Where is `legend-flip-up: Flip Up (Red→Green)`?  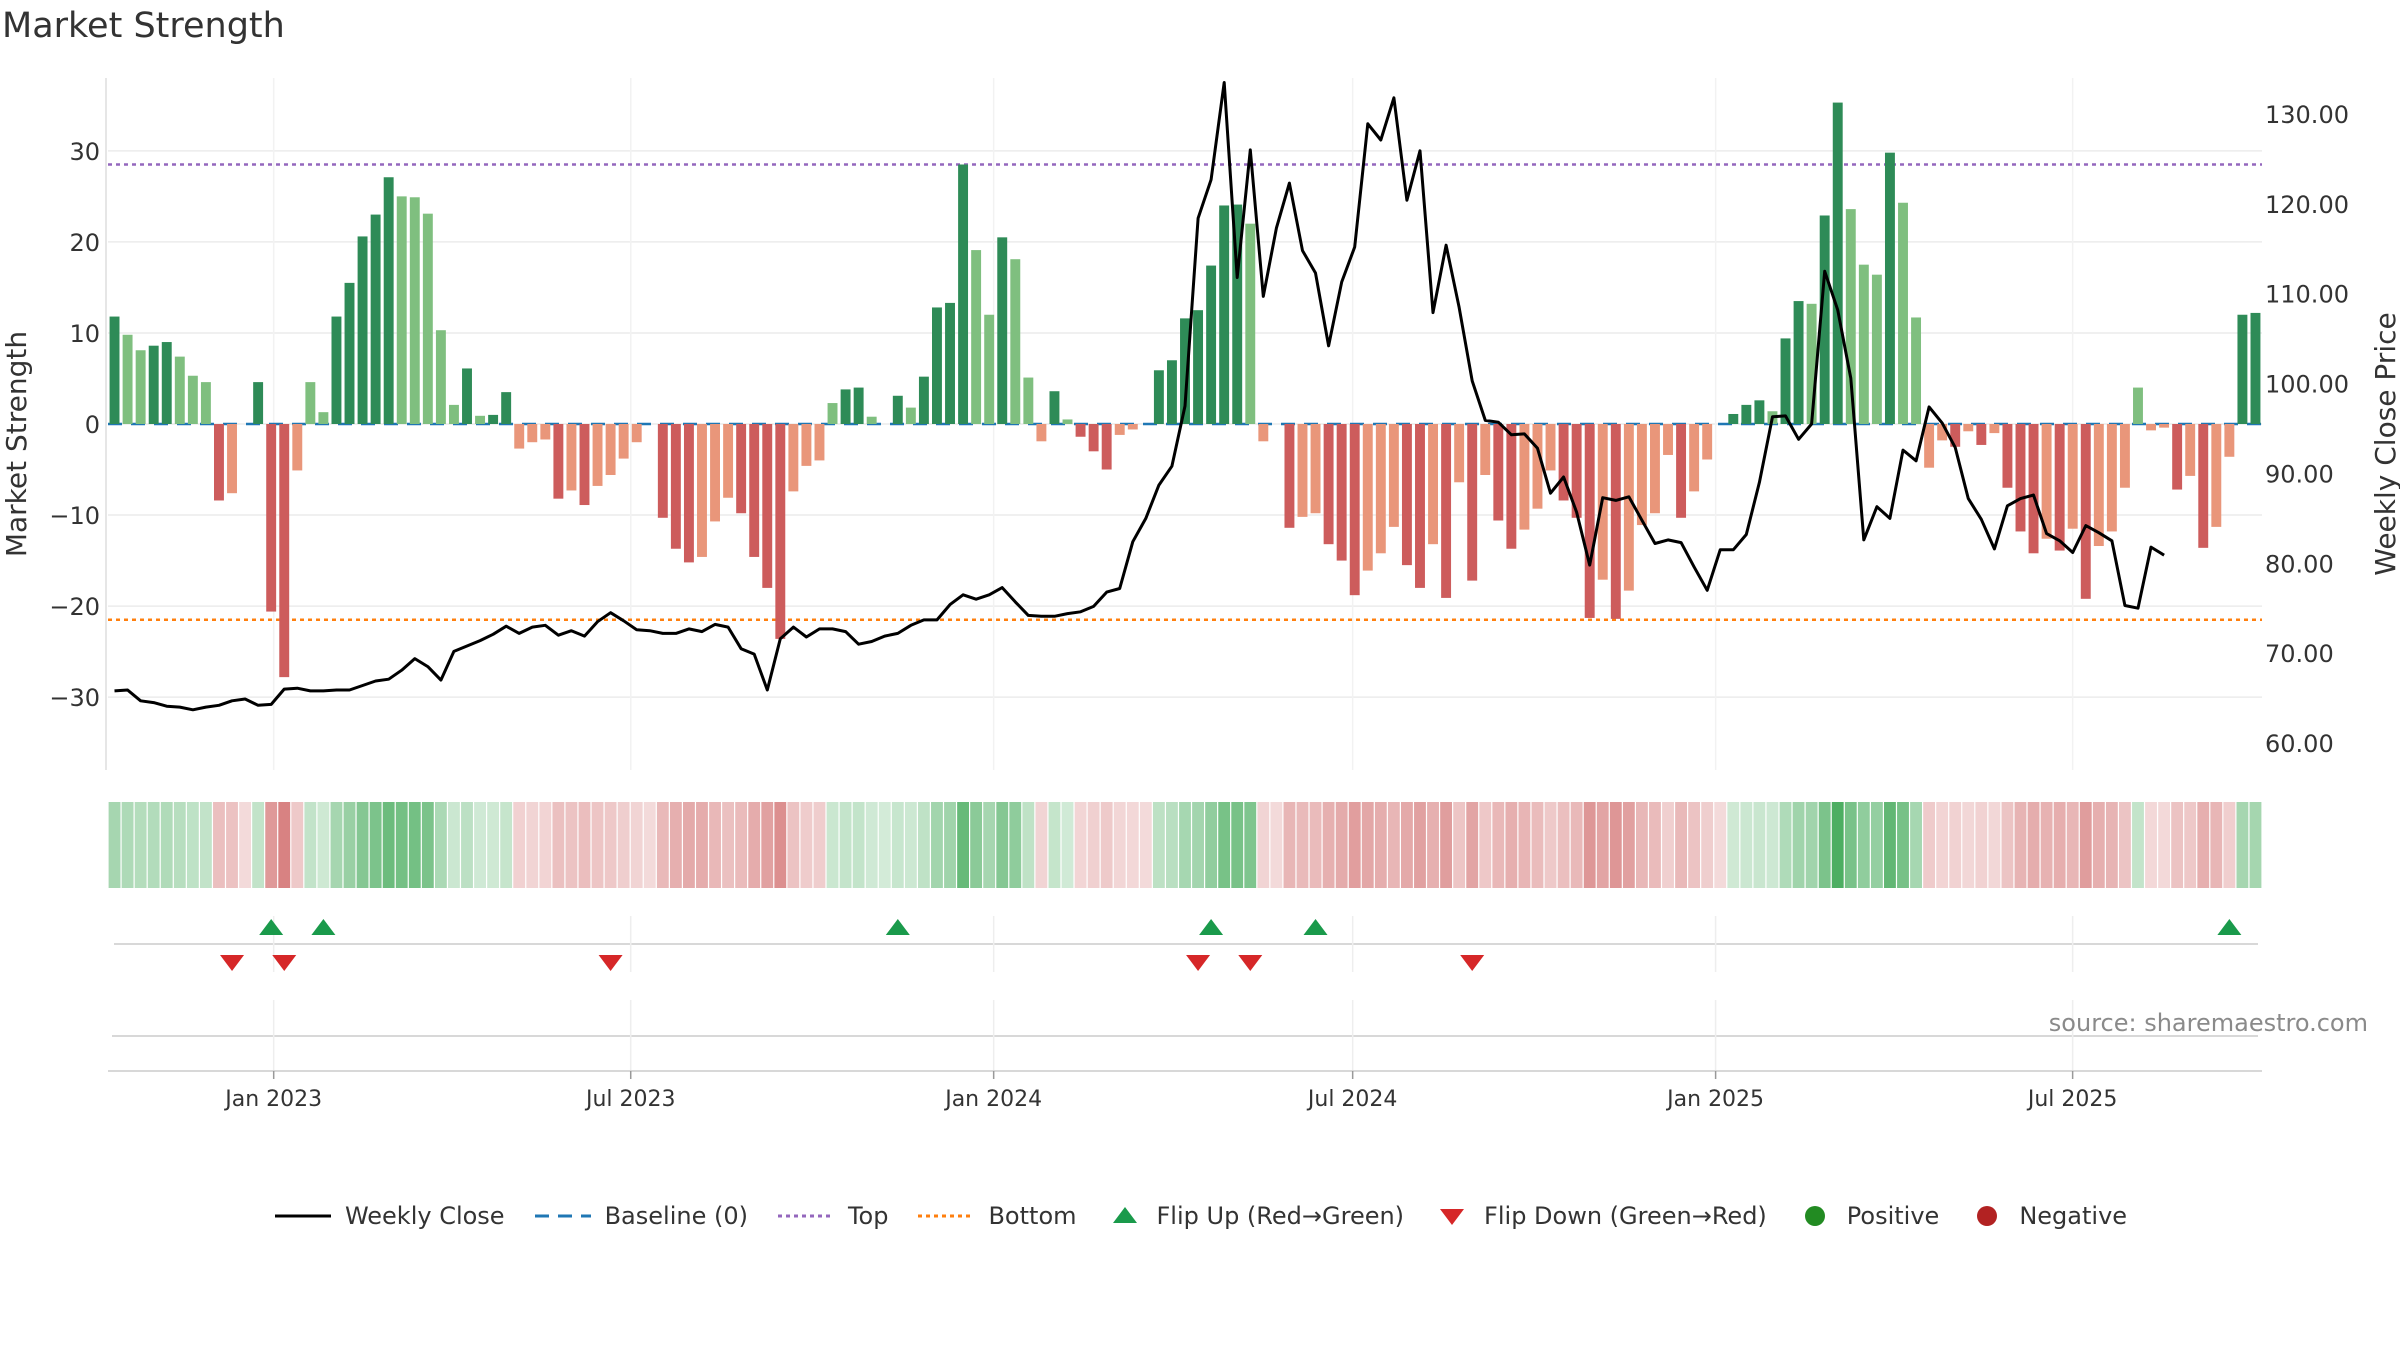 legend-flip-up: Flip Up (Red→Green) is located at coordinates (1254, 1216).